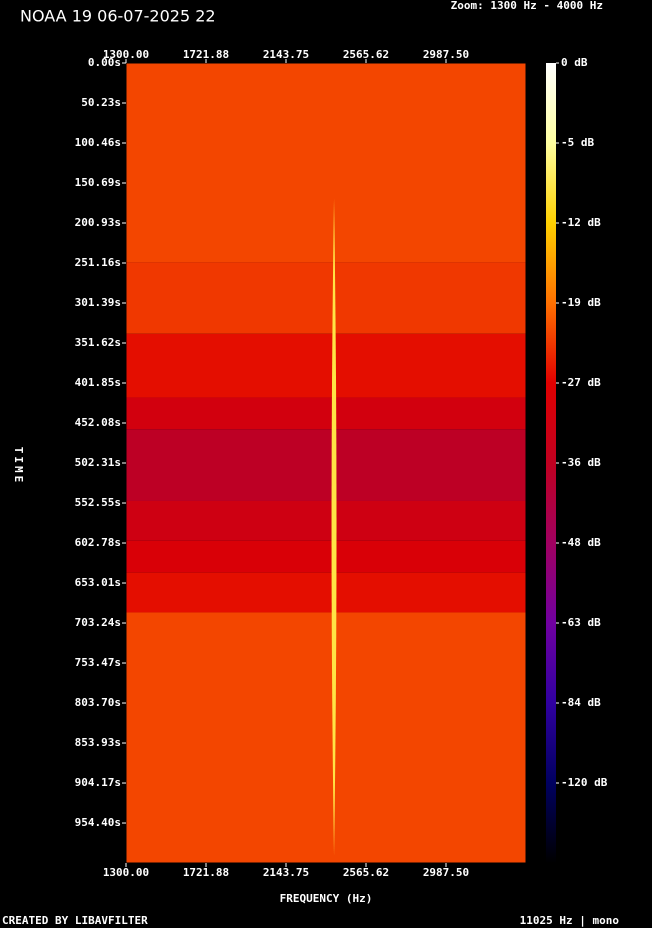 The height and width of the screenshot is (928, 652). Describe the element at coordinates (98, 622) in the screenshot. I see `y-tick-label: 703.24s` at that location.